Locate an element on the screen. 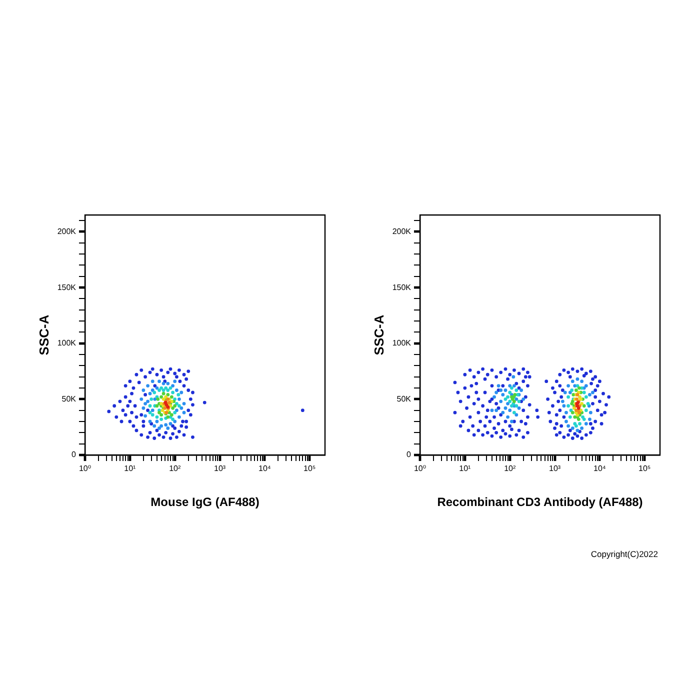  text: Copyright(C)2022 is located at coordinates (624, 554).